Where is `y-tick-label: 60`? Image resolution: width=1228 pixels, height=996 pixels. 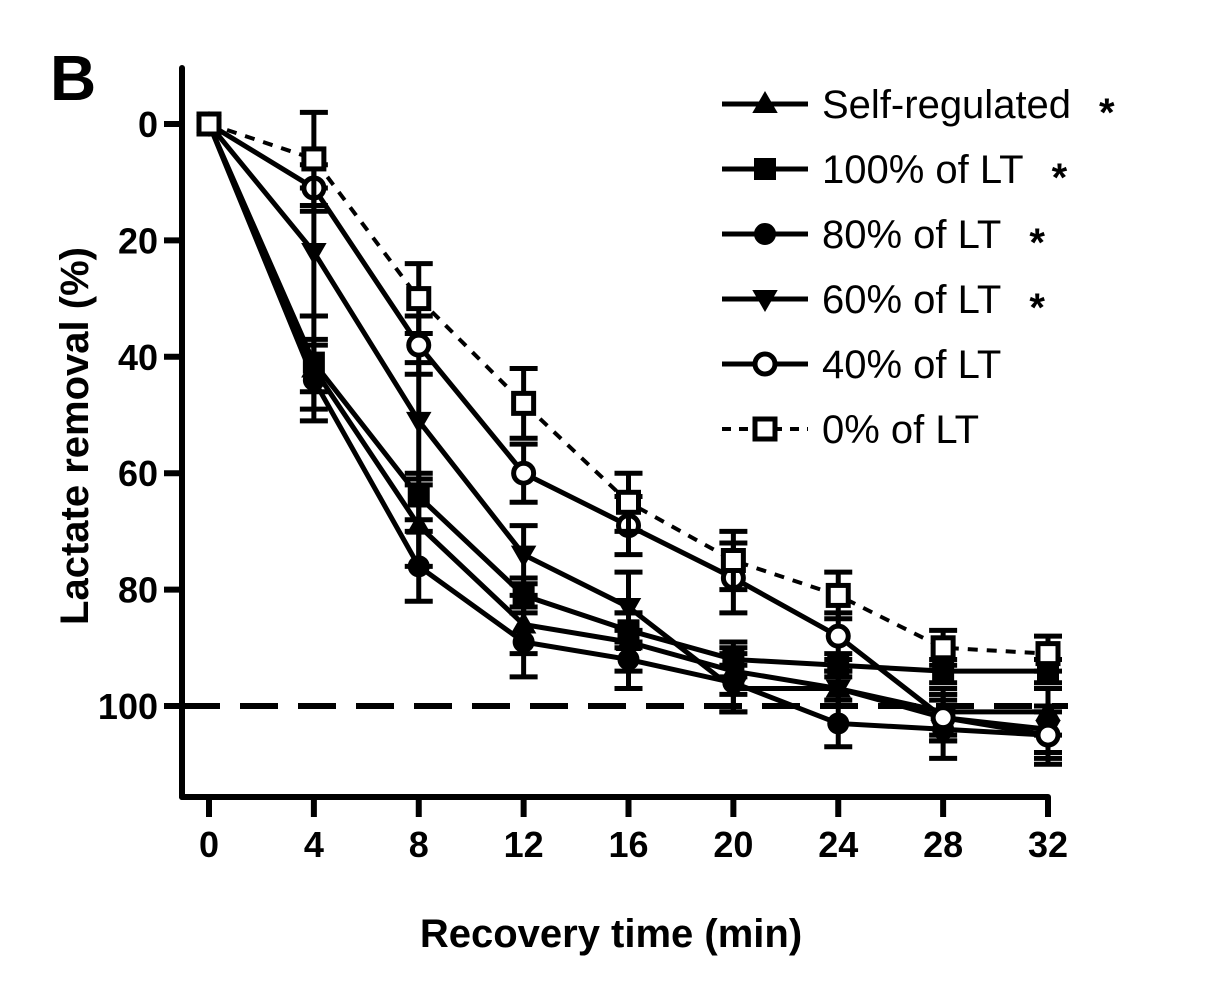
y-tick-label: 60 is located at coordinates (138, 473).